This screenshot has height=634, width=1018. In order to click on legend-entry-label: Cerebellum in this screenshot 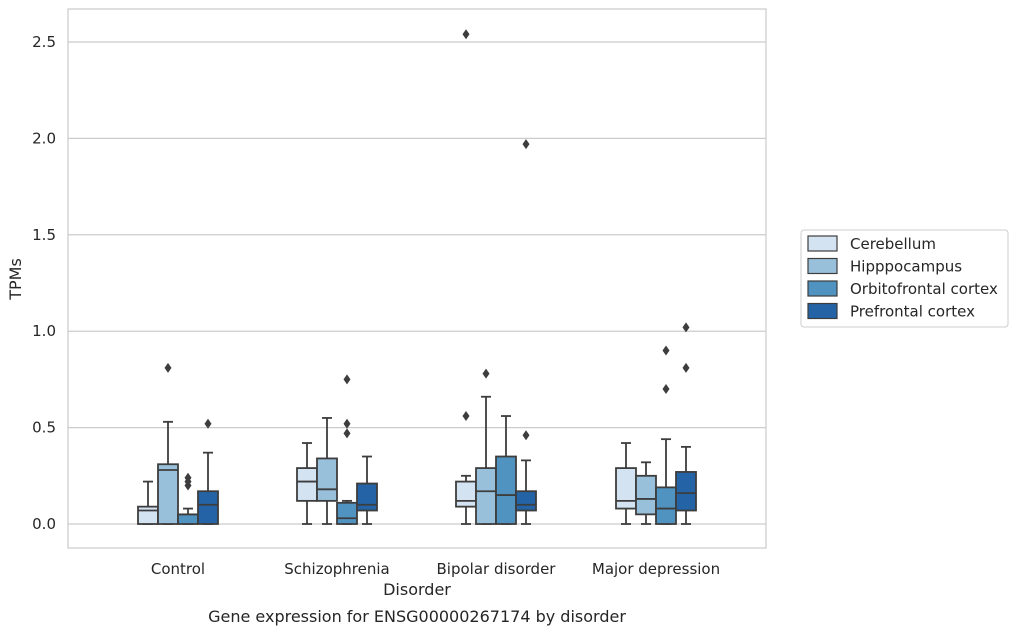, I will do `click(893, 244)`.